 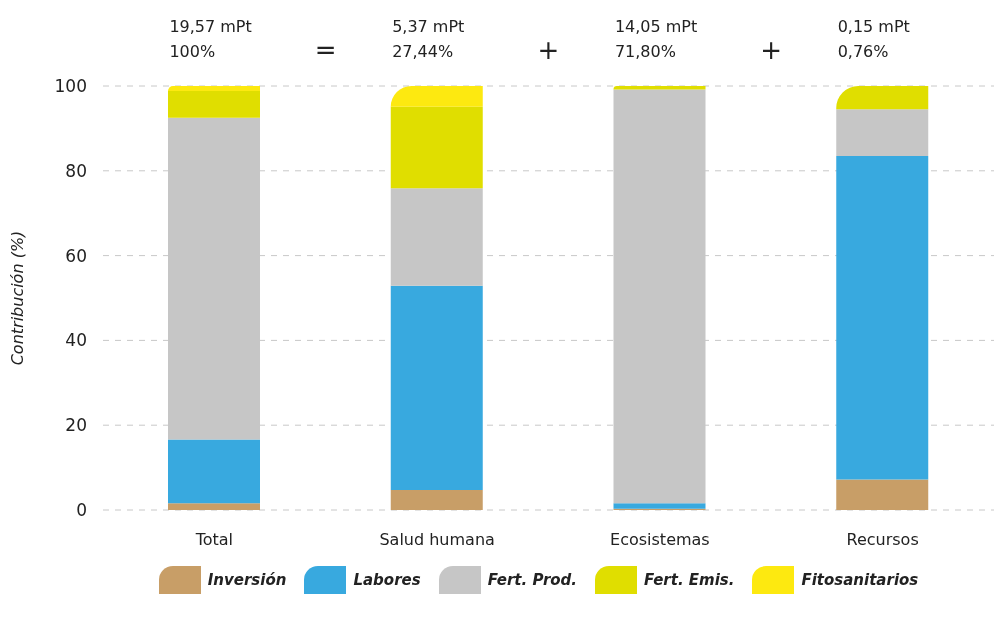 I want to click on y-axis-title: Contribución (%), so click(x=17, y=298).